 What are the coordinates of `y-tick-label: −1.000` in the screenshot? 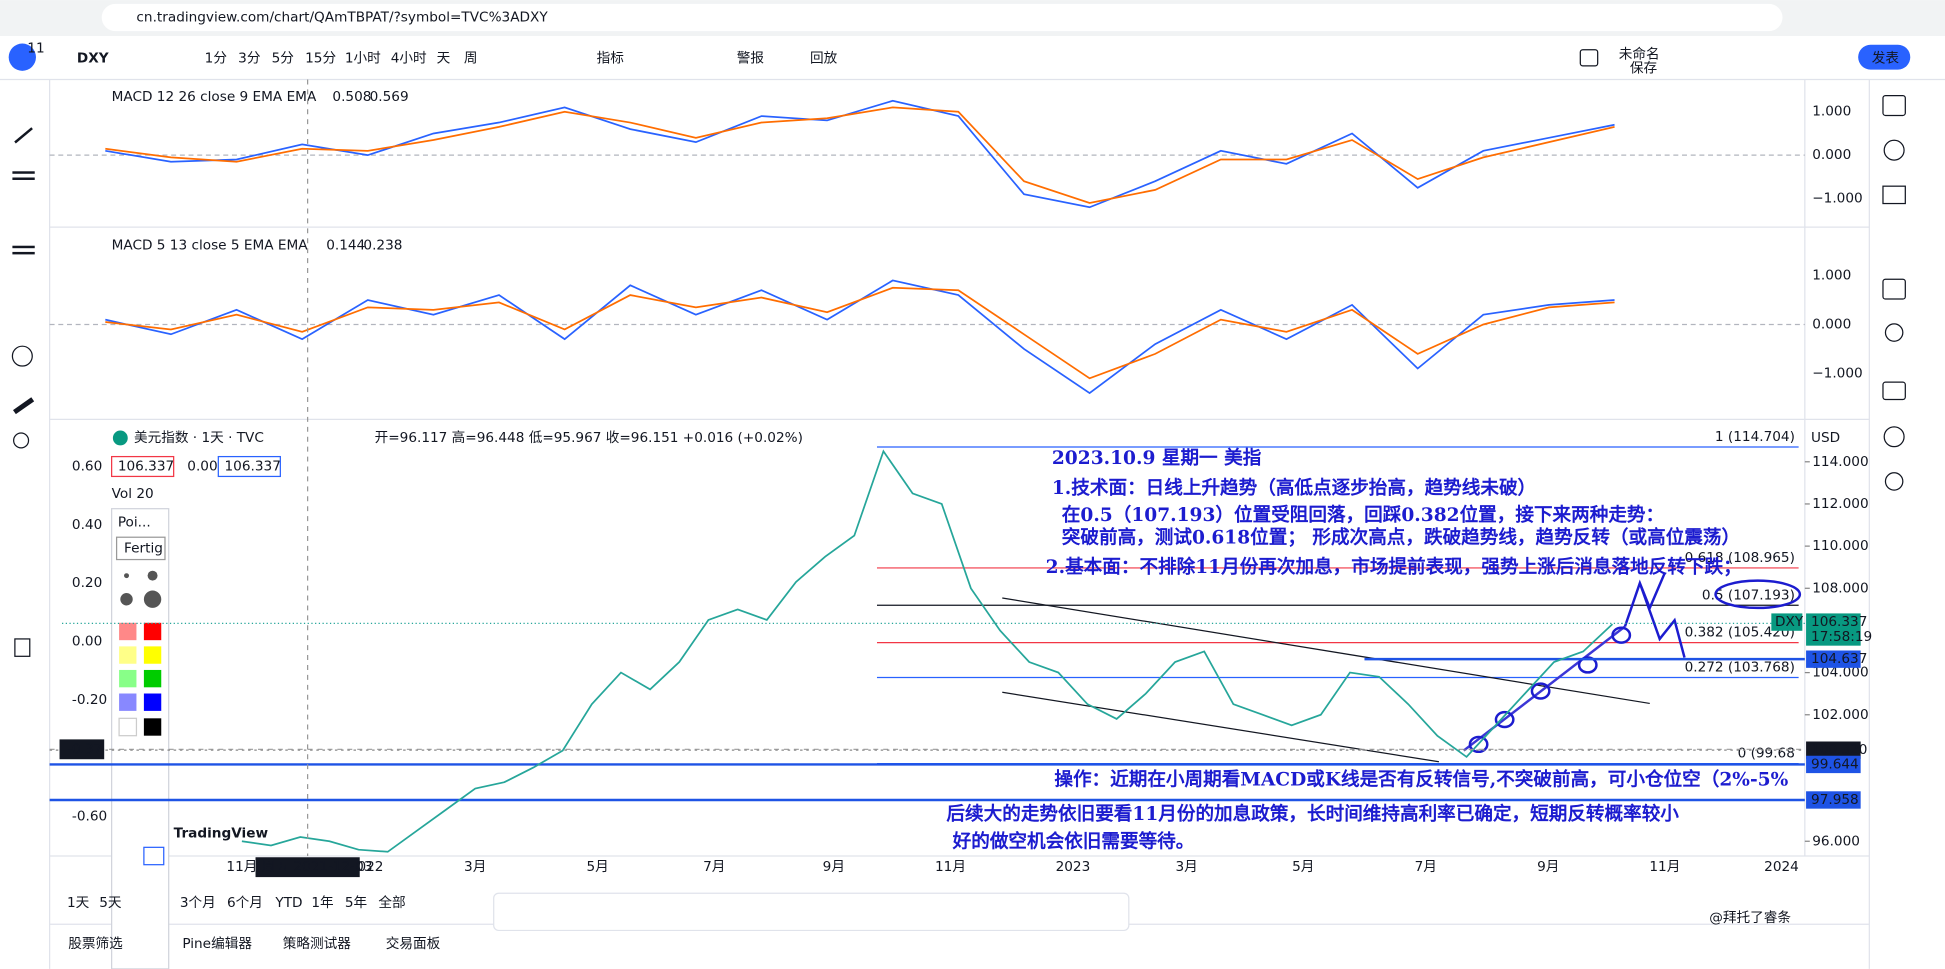 It's located at (1837, 199).